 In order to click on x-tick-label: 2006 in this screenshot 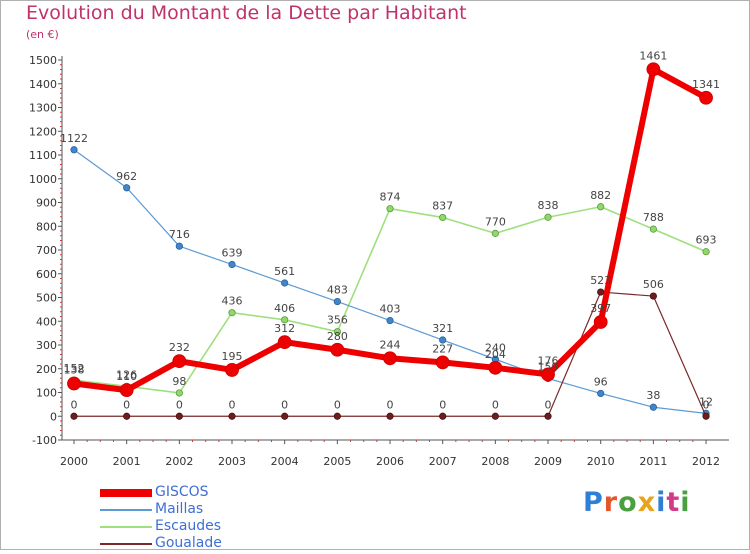, I will do `click(390, 461)`.